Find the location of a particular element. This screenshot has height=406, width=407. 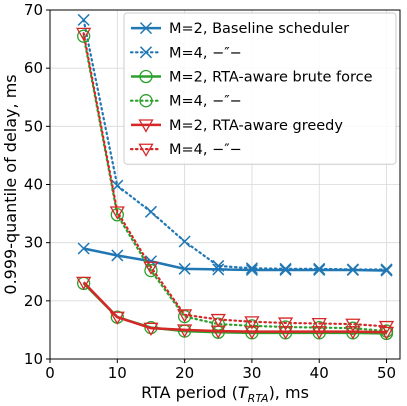

legend-label: M=2, RTA-aware greedy is located at coordinates (256, 126).